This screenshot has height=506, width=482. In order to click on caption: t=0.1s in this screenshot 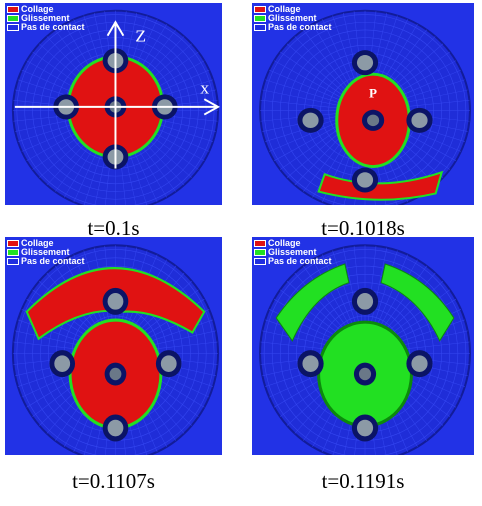, I will do `click(113, 228)`.